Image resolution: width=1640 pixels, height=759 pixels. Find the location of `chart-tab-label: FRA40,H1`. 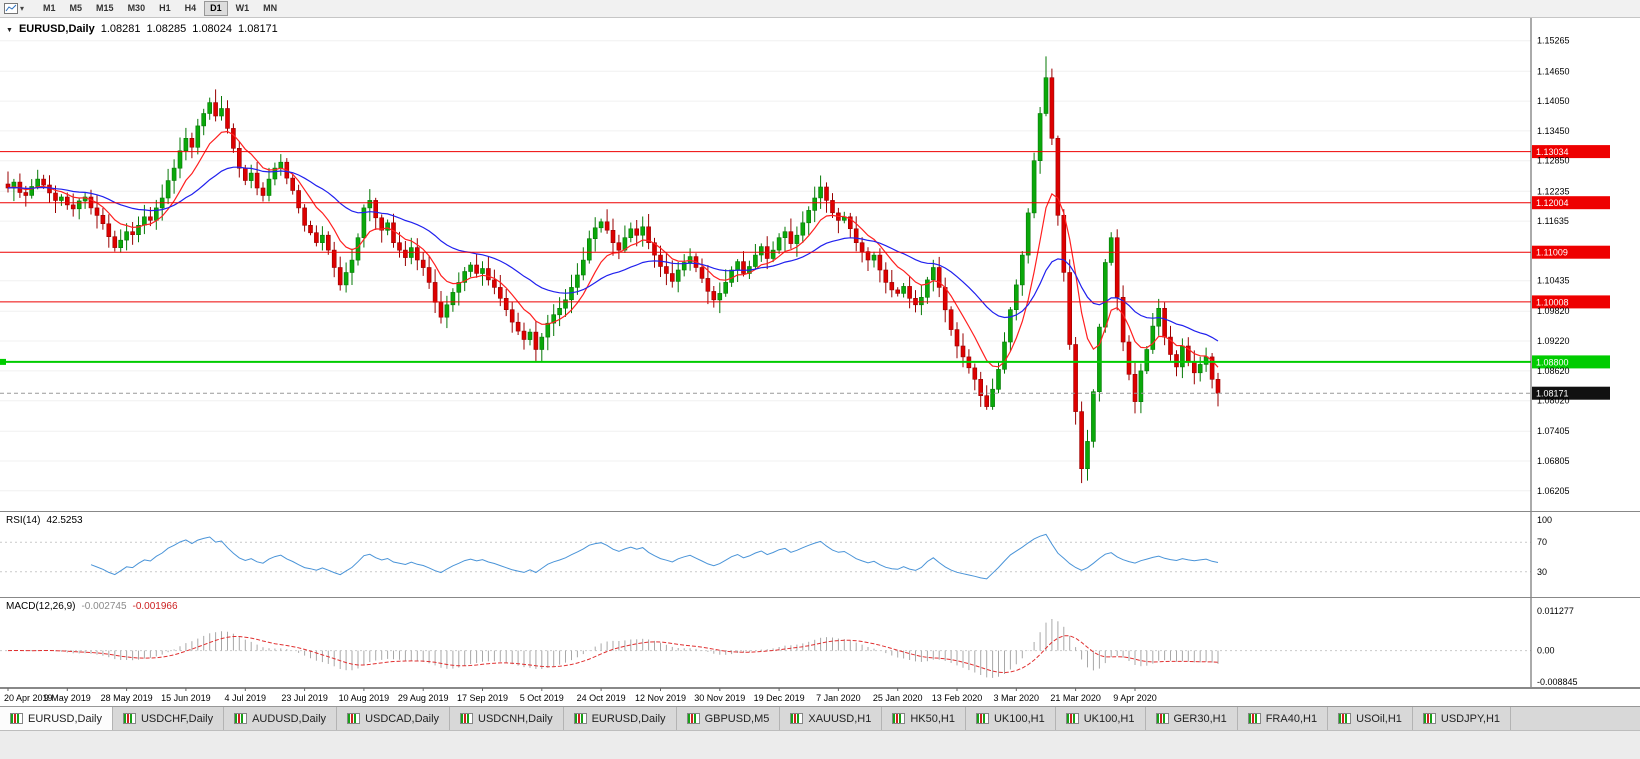

chart-tab-label: FRA40,H1 is located at coordinates (1291, 718).